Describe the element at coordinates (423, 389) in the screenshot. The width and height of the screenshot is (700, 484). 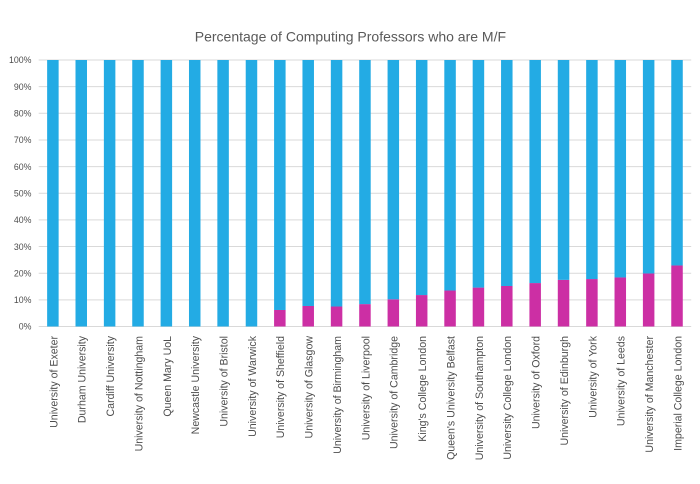
I see `svg-text: King's College London` at that location.